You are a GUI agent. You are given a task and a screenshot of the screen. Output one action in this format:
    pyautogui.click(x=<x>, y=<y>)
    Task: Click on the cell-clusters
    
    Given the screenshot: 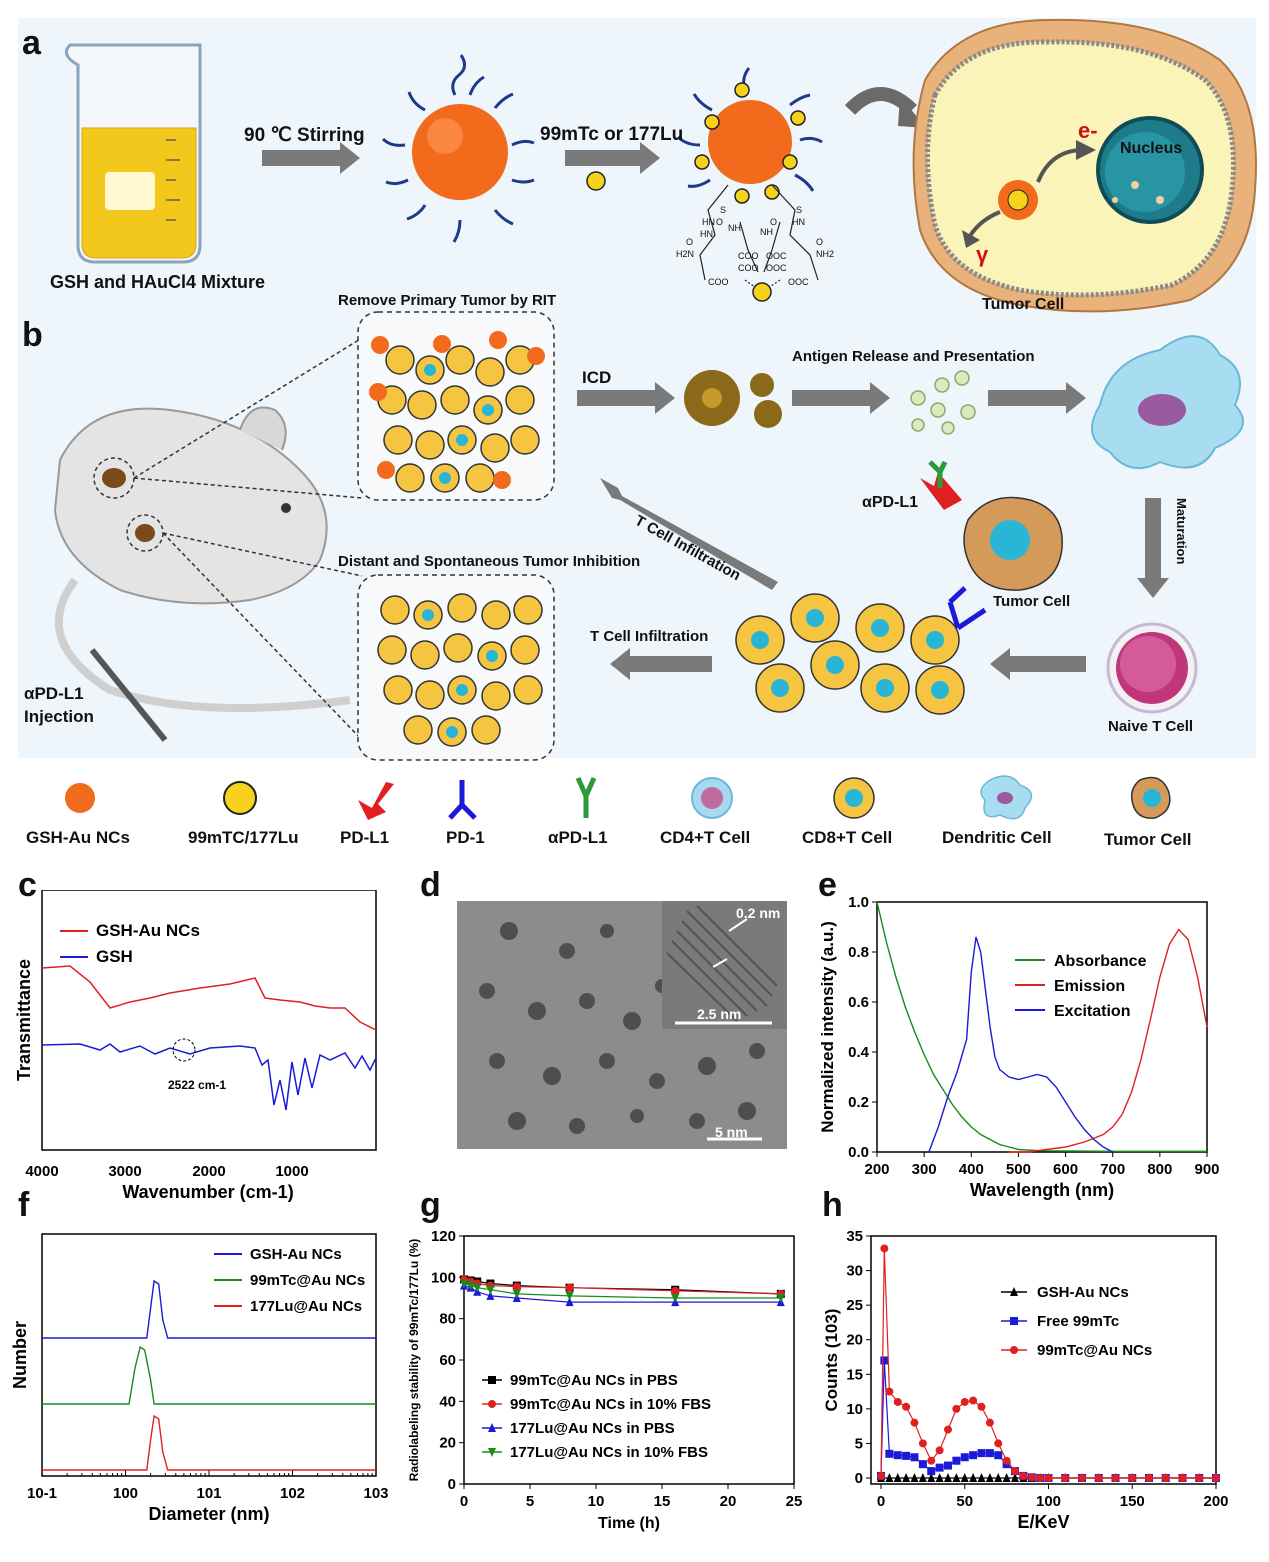 What is the action you would take?
    pyautogui.click(x=457, y=539)
    